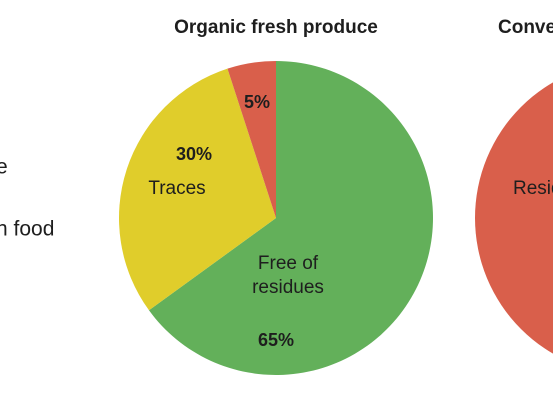 The image size is (553, 400). What do you see at coordinates (194, 154) in the screenshot?
I see `value-label: 30%` at bounding box center [194, 154].